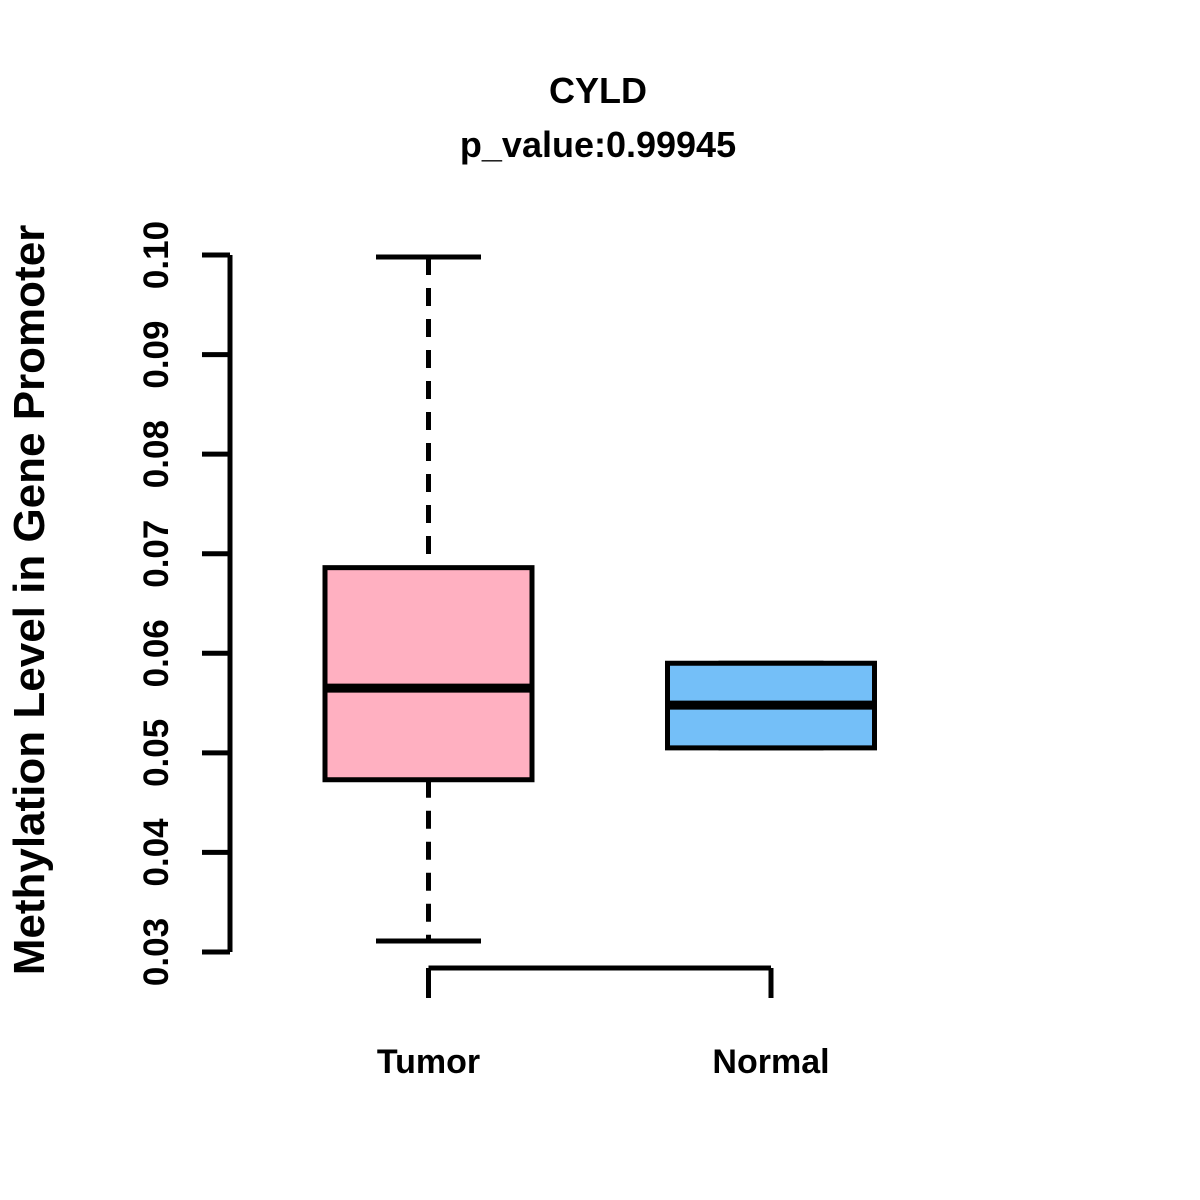 Image resolution: width=1200 pixels, height=1200 pixels. Describe the element at coordinates (428, 674) in the screenshot. I see `box-tumor` at that location.